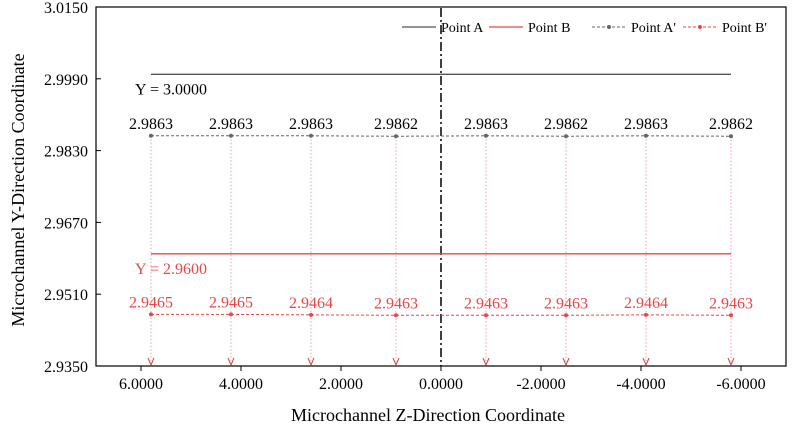 This screenshot has width=800, height=430. What do you see at coordinates (66, 367) in the screenshot?
I see `y-tick-label: 2.9350` at bounding box center [66, 367].